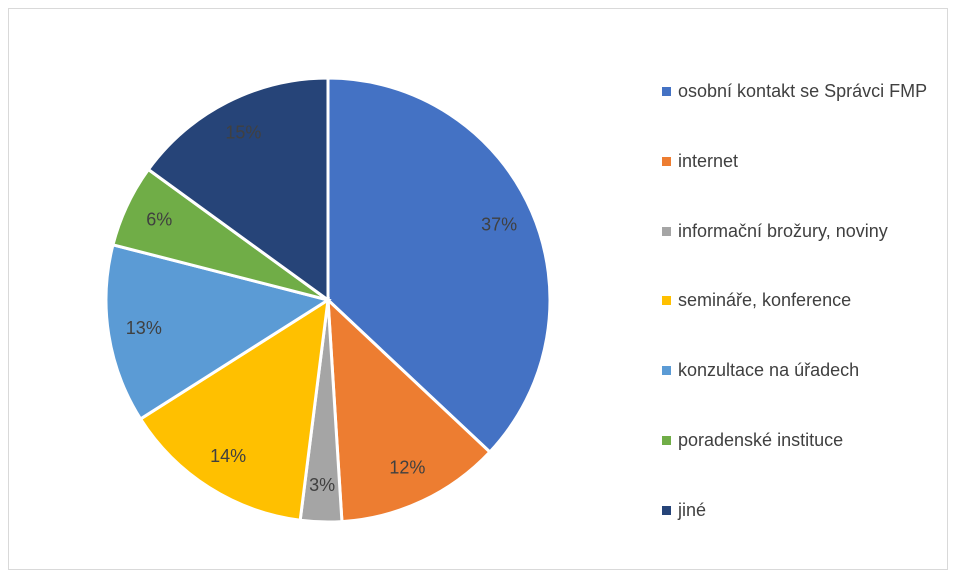 This screenshot has width=957, height=579. I want to click on data-label: 3%, so click(322, 485).